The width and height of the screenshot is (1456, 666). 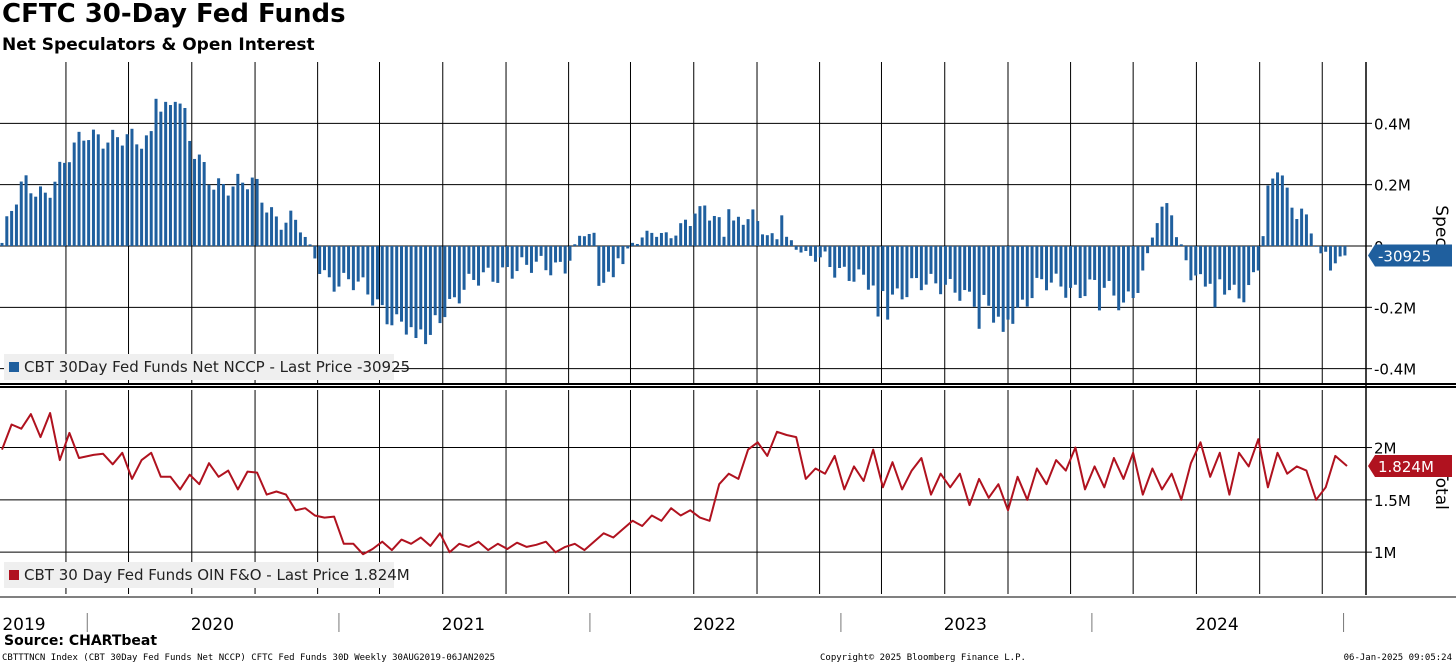 I want to click on x-year-label: 2021, so click(x=463, y=625).